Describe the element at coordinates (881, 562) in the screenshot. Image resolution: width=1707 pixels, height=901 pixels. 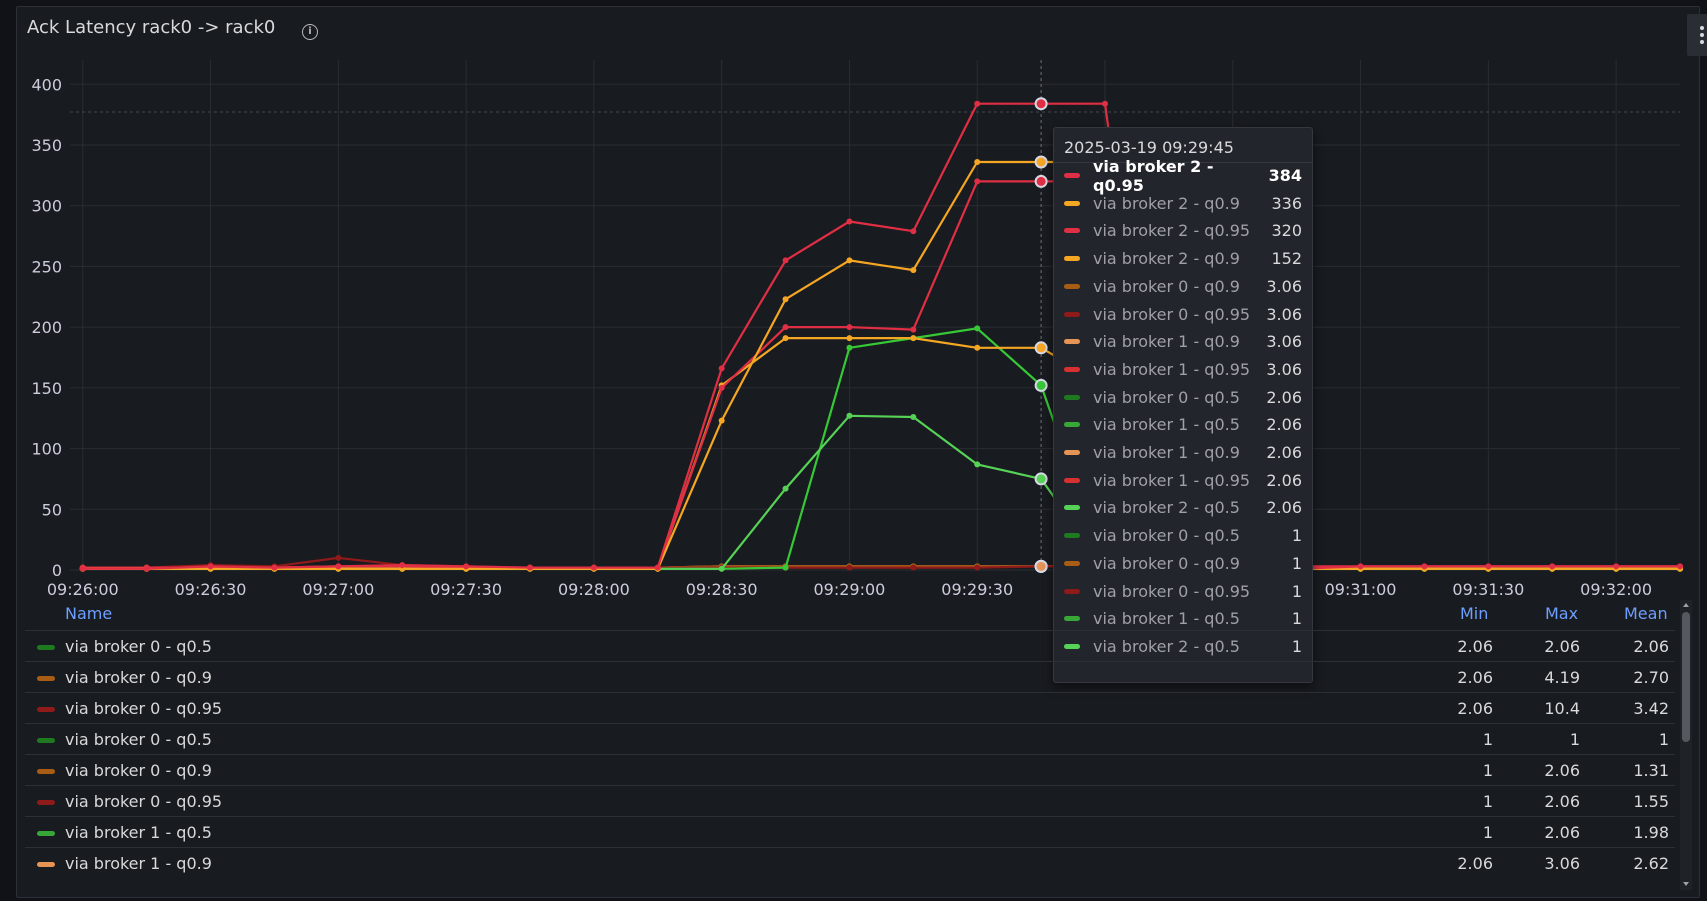
I see `series-line` at that location.